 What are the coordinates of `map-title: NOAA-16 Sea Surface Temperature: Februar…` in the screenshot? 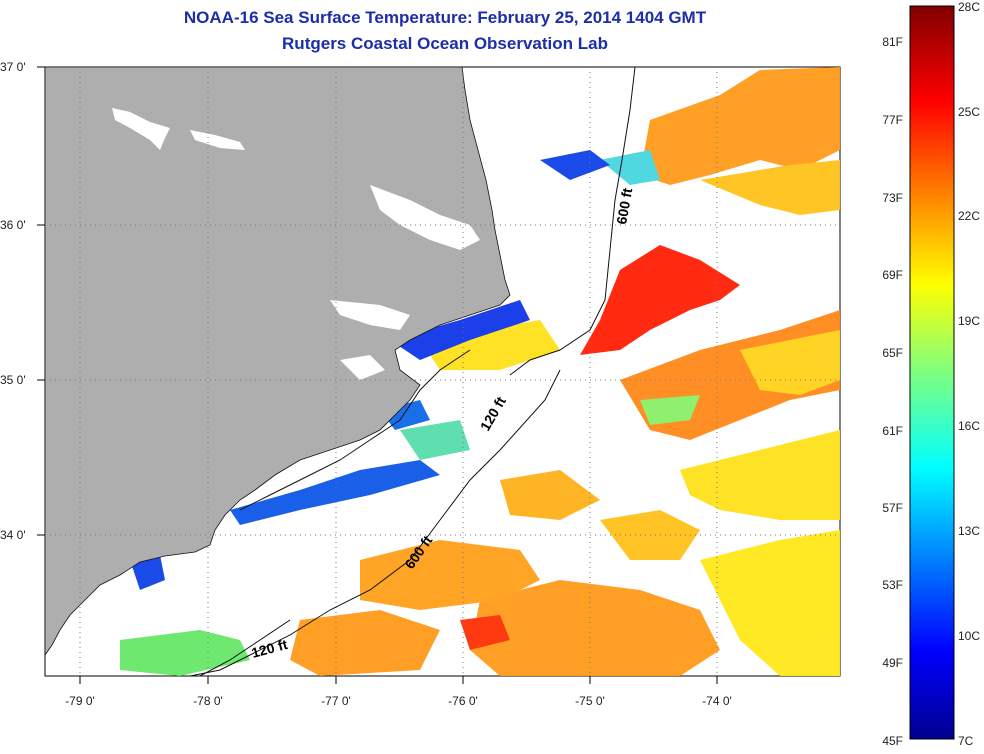 It's located at (445, 17).